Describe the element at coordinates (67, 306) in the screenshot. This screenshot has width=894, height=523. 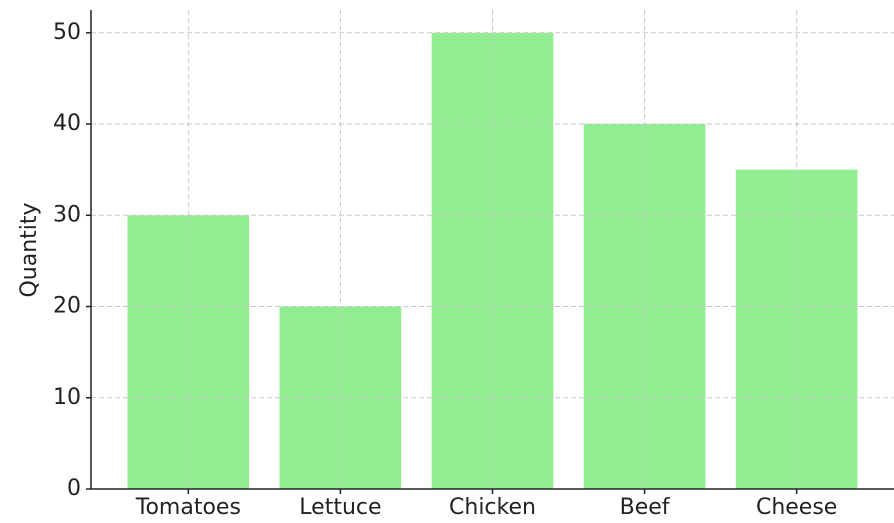
I see `y-tick-label: 20` at that location.